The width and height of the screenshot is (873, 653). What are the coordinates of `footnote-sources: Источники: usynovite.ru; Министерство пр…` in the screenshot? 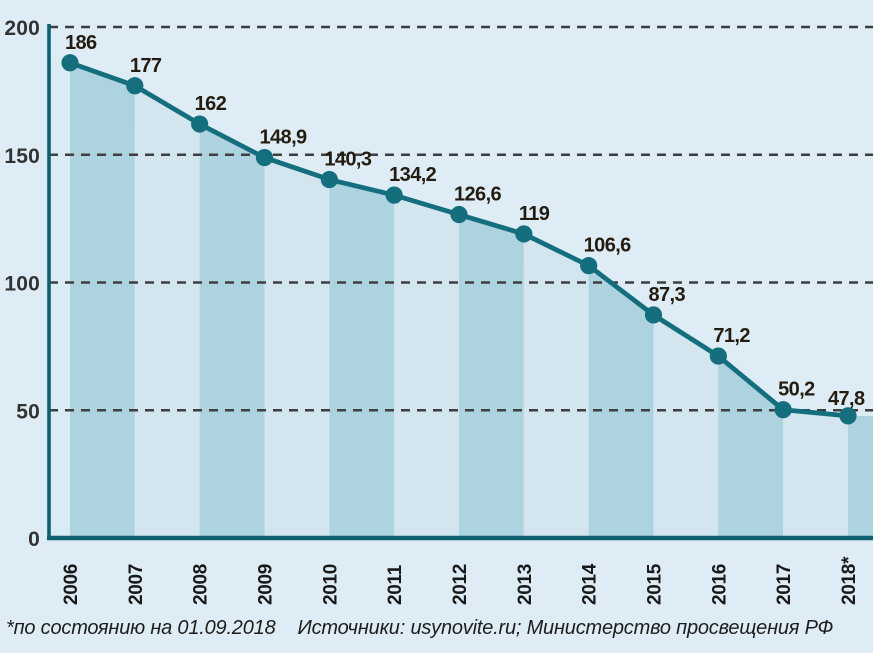 It's located at (565, 628).